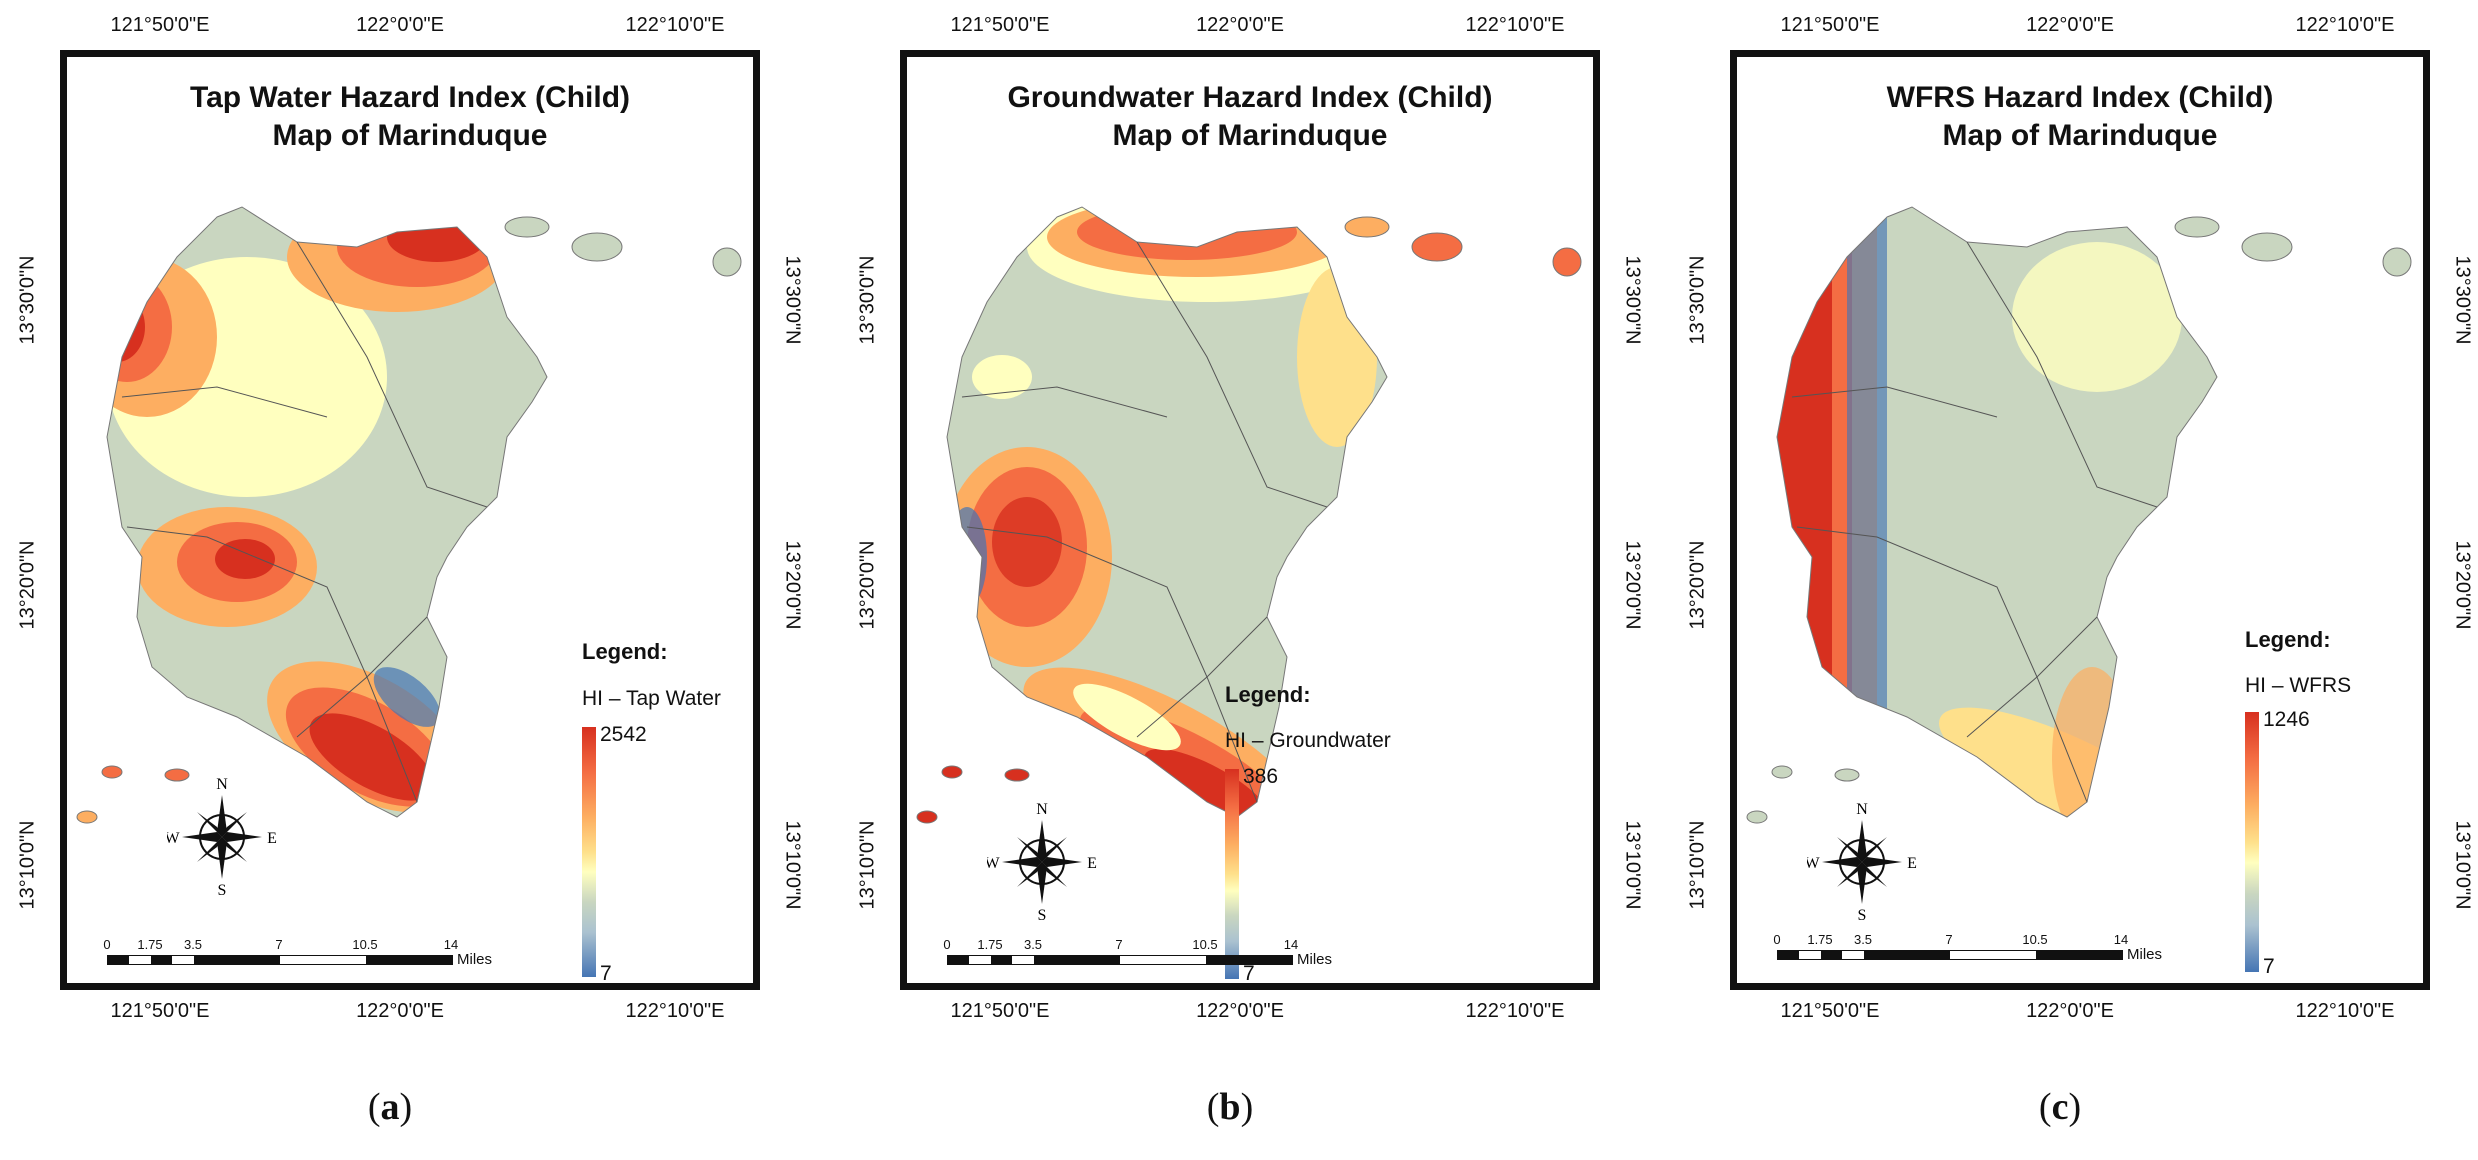  Describe the element at coordinates (2286, 719) in the screenshot. I see `legend-max-value: 1246` at that location.